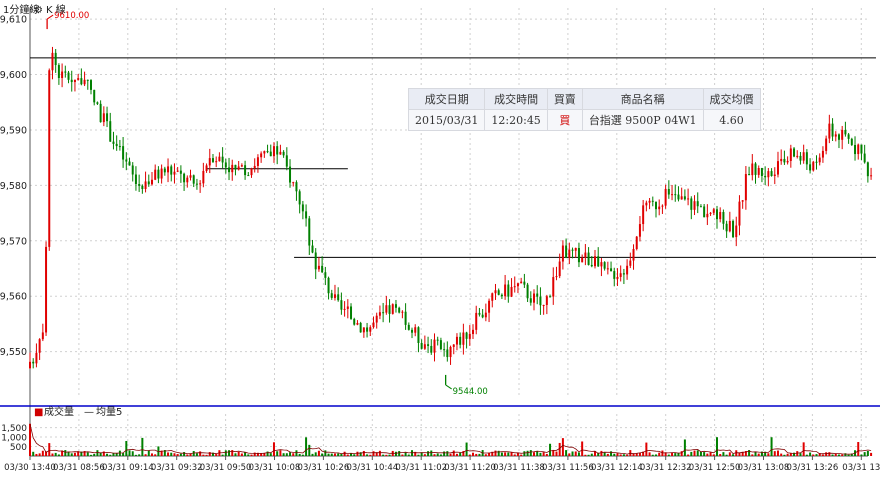 The height and width of the screenshot is (489, 880). I want to click on volume-label: 成交量, so click(59, 412).